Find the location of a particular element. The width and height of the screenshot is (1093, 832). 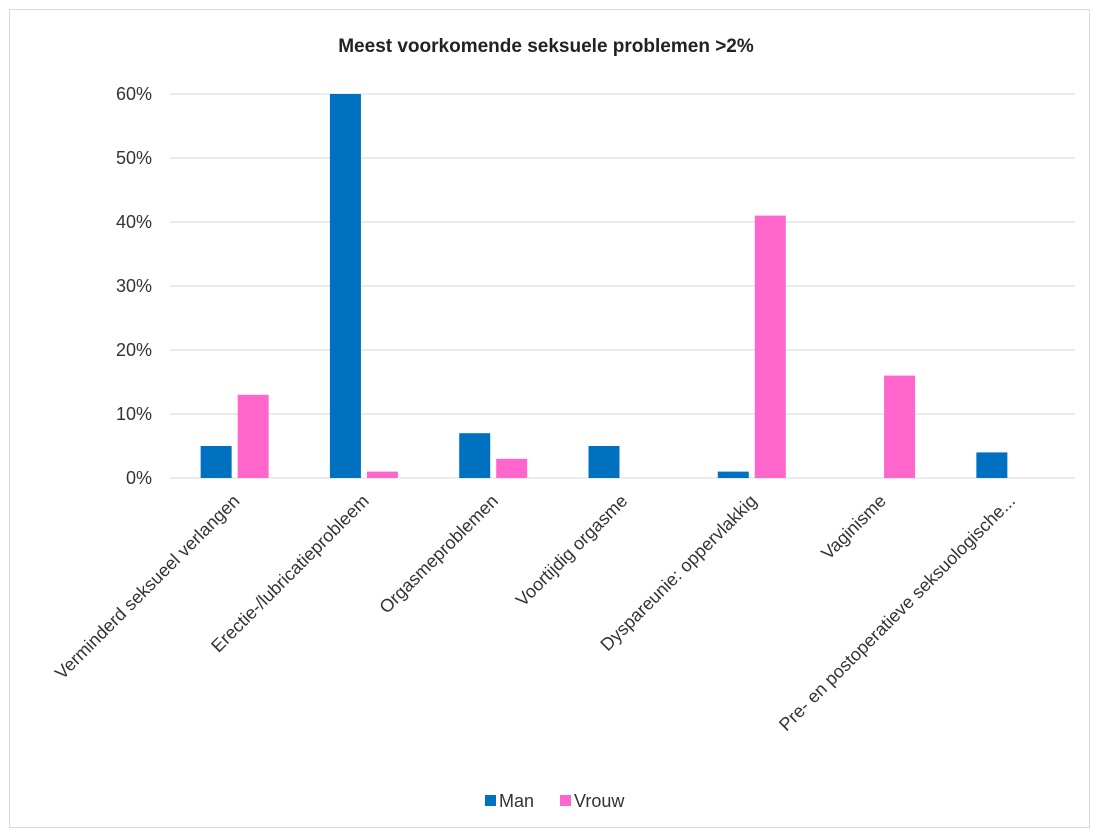

y-tick-label: 20% is located at coordinates (134, 350).